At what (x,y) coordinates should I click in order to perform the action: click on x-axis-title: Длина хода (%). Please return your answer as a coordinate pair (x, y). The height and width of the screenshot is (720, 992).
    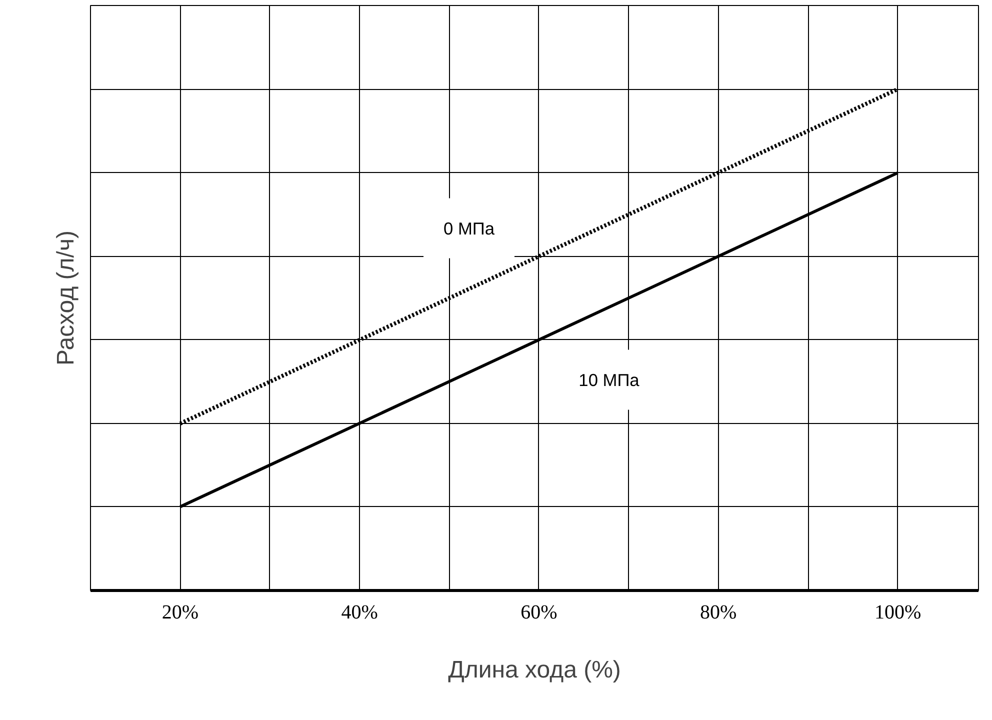
    Looking at the image, I should click on (534, 670).